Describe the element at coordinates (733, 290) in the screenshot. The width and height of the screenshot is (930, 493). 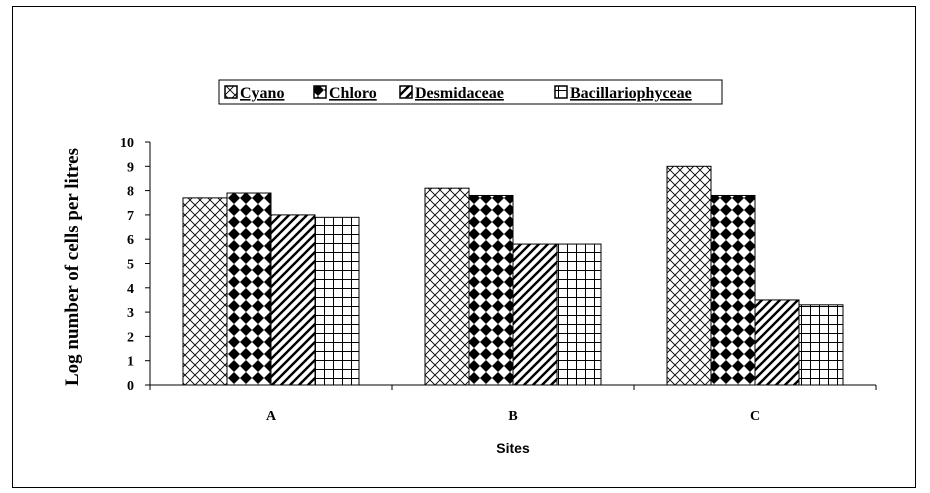
I see `bar-chloro-c` at that location.